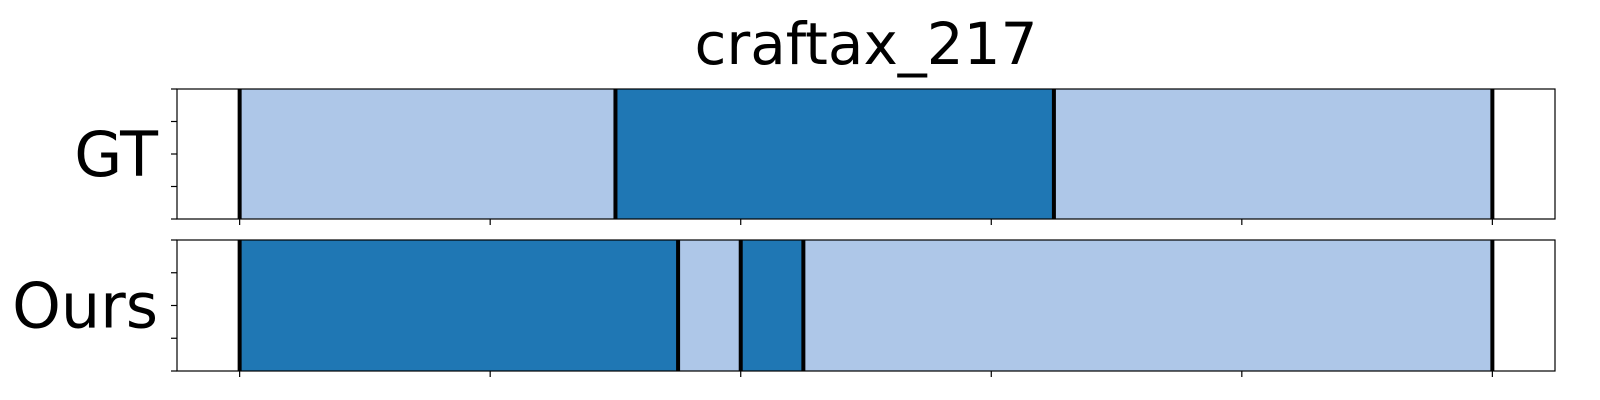 This screenshot has width=1600, height=400. What do you see at coordinates (866, 44) in the screenshot?
I see `chart-title: craftax_217` at bounding box center [866, 44].